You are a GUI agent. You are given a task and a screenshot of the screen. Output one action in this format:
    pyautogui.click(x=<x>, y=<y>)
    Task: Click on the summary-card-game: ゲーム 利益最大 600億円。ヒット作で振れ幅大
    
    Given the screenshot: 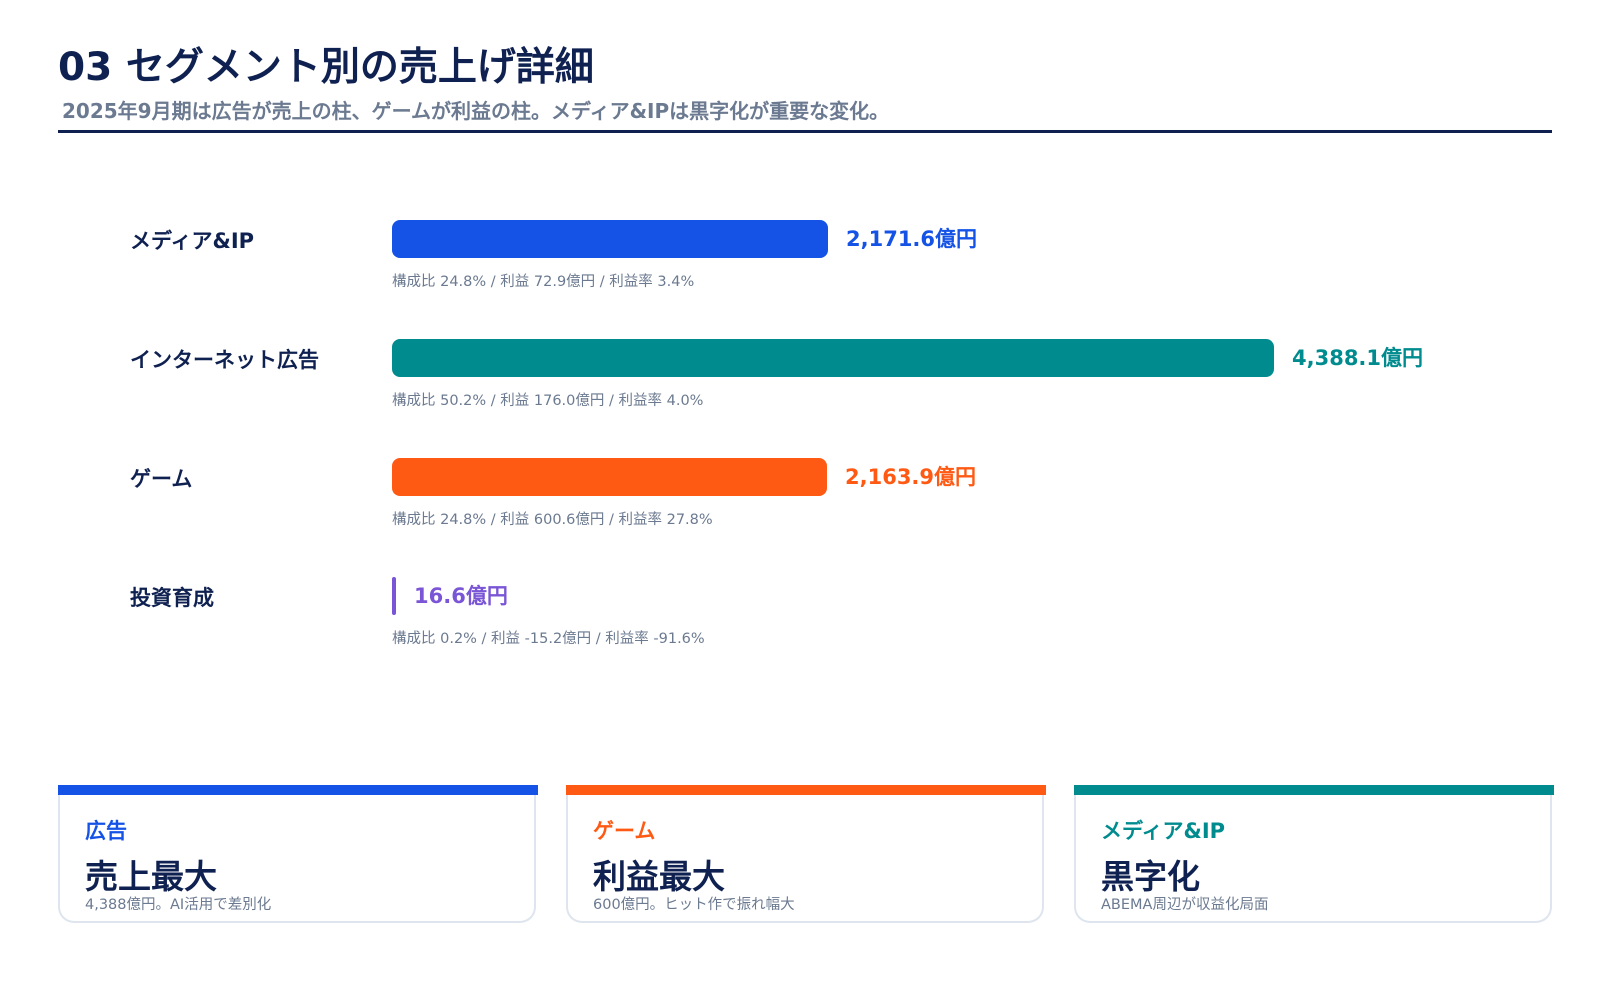 What is the action you would take?
    pyautogui.click(x=806, y=854)
    